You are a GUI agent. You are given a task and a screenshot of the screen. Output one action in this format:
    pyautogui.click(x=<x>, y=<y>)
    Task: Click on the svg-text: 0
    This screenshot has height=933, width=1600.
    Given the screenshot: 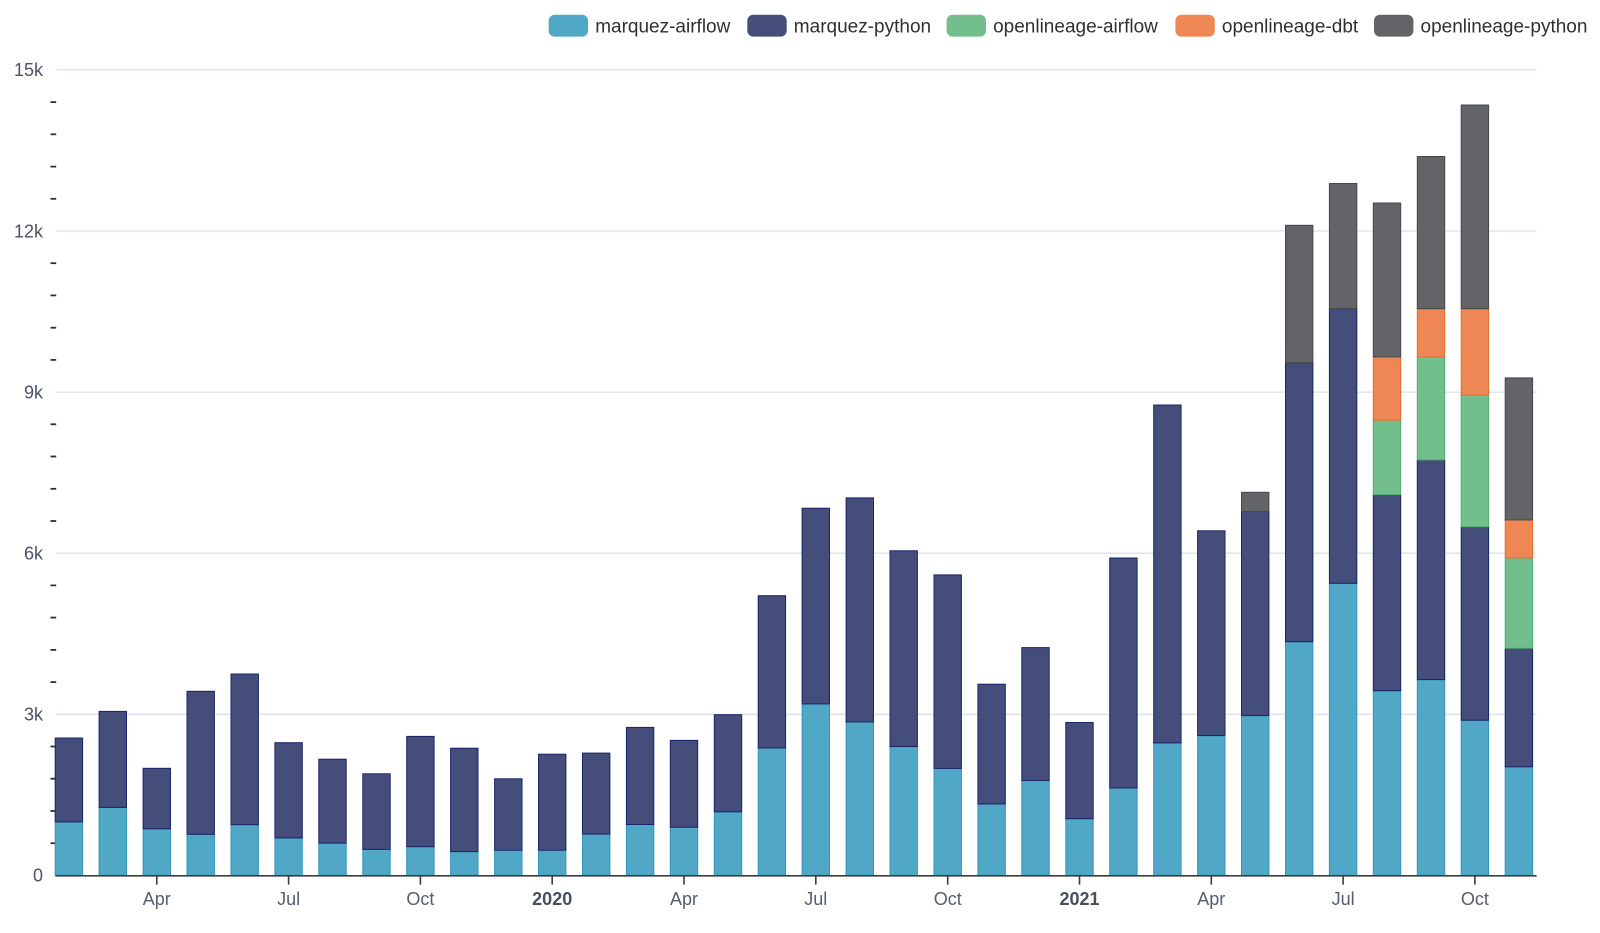 What is the action you would take?
    pyautogui.click(x=38, y=876)
    